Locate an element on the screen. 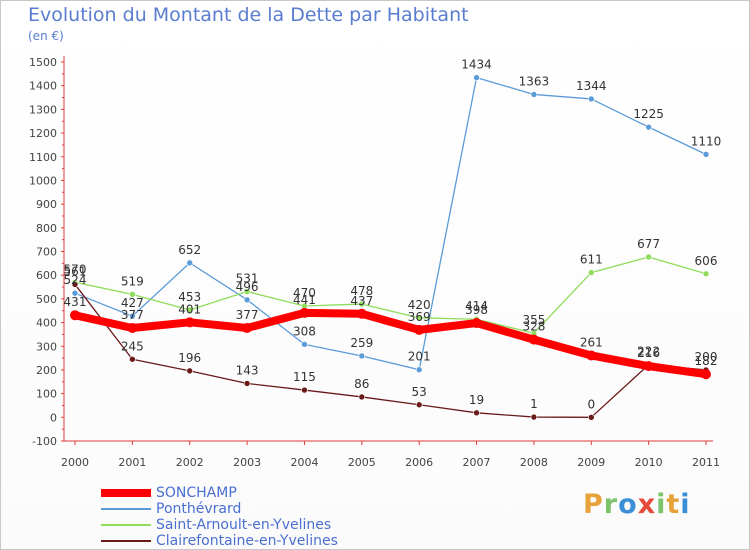 Image resolution: width=750 pixels, height=550 pixels. x-tick-label: 2001 is located at coordinates (132, 462).